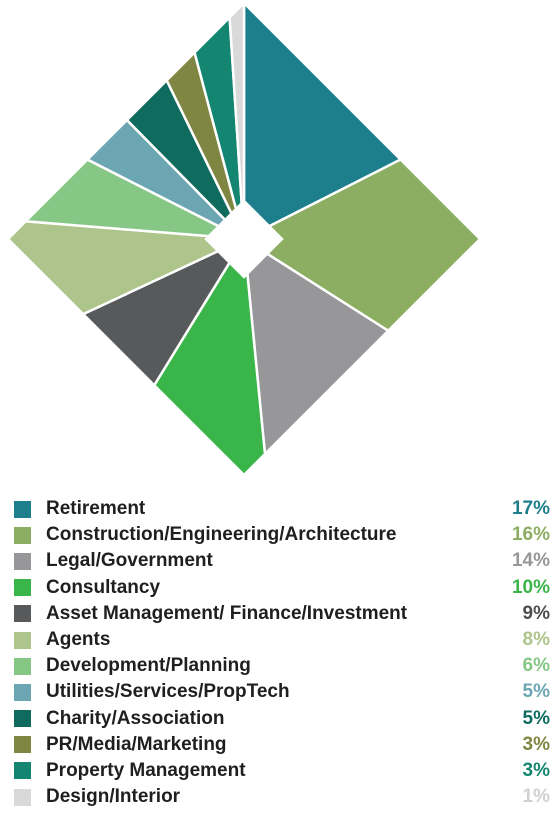 This screenshot has width=560, height=822. Describe the element at coordinates (282, 509) in the screenshot. I see `legend-item: Retirement 17%` at that location.